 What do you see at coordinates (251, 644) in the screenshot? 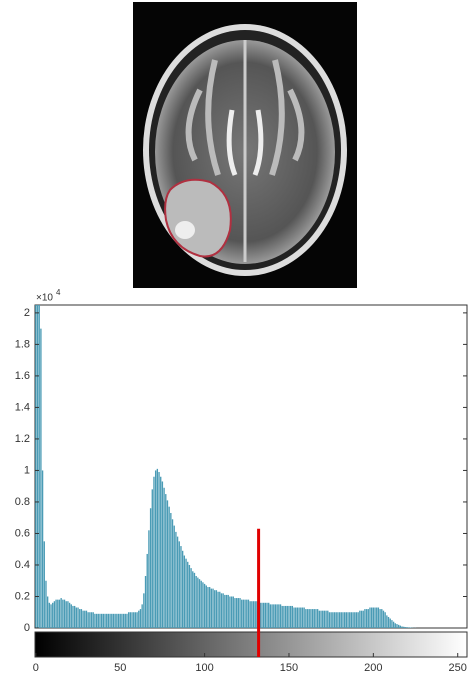
I see `intensity-colorbar` at bounding box center [251, 644].